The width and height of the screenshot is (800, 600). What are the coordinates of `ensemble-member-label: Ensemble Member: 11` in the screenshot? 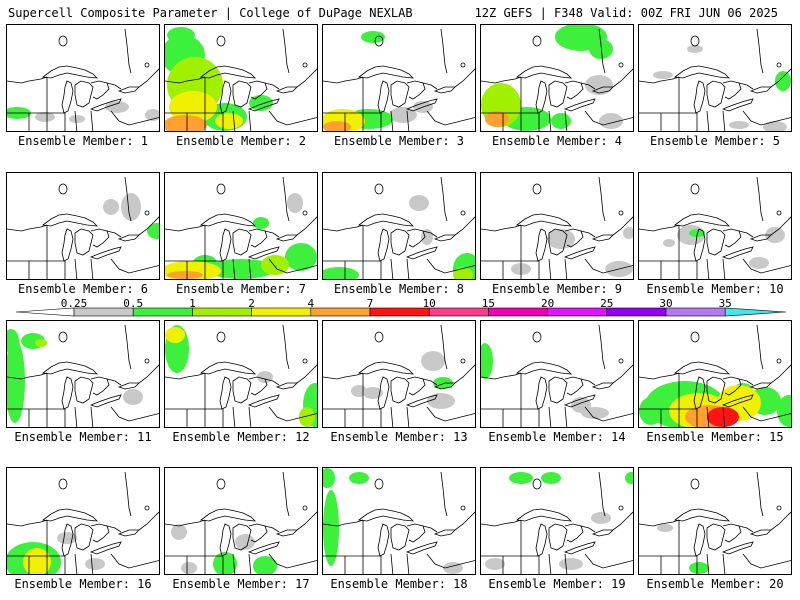 It's located at (83, 437).